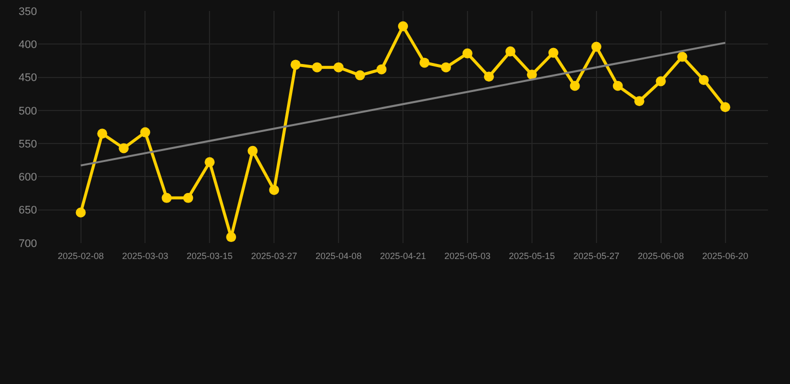 The height and width of the screenshot is (384, 790). I want to click on x-tick-label: 2025-02-08, so click(81, 255).